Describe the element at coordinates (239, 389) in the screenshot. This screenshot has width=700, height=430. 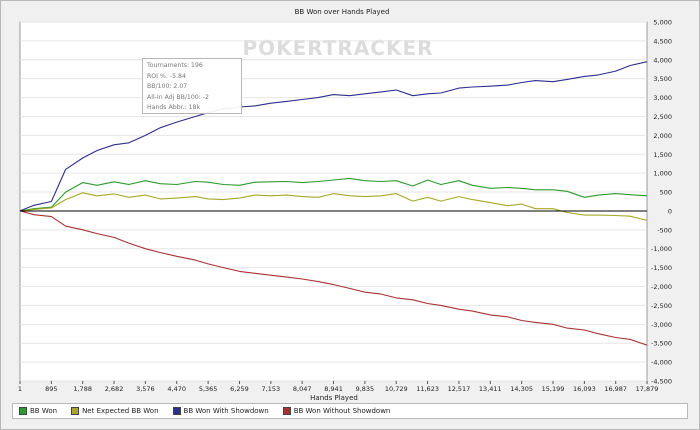
I see `x-tick-label: 6,259` at that location.